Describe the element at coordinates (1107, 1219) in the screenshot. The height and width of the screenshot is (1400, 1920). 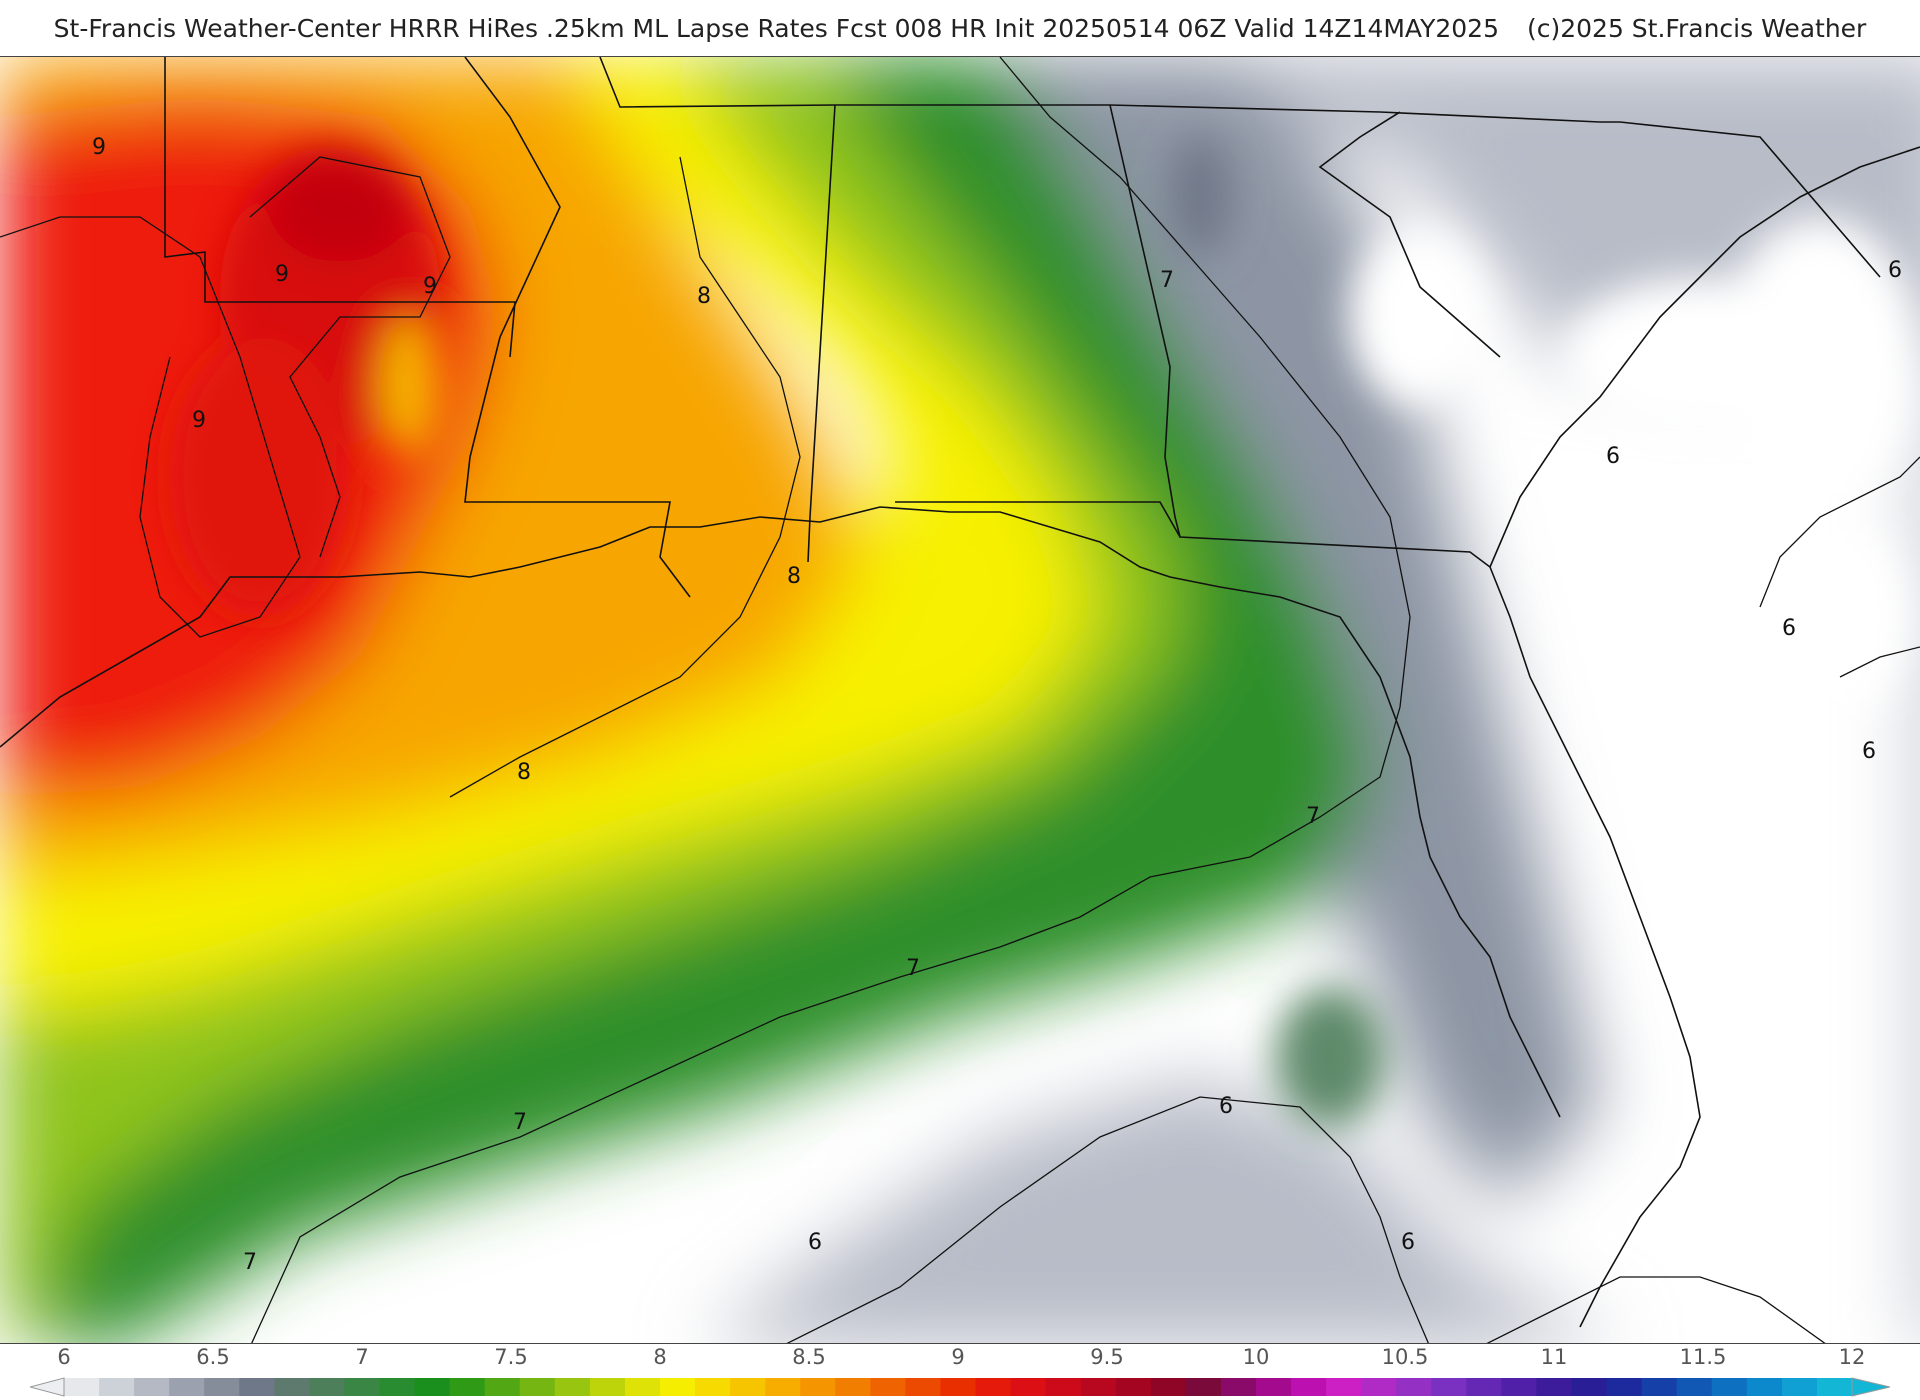
I see `contour-6-gulf` at that location.